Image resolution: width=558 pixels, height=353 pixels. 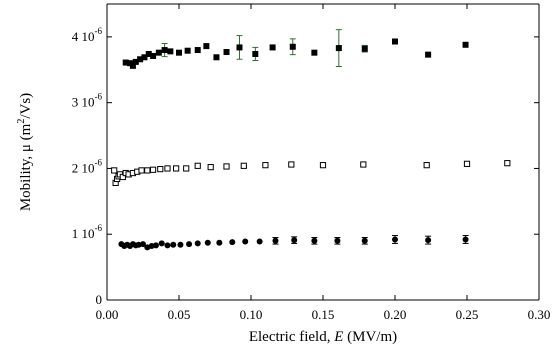 I want to click on y-axis-label: Mobility, μ (m2/Vs), so click(x=25, y=152).